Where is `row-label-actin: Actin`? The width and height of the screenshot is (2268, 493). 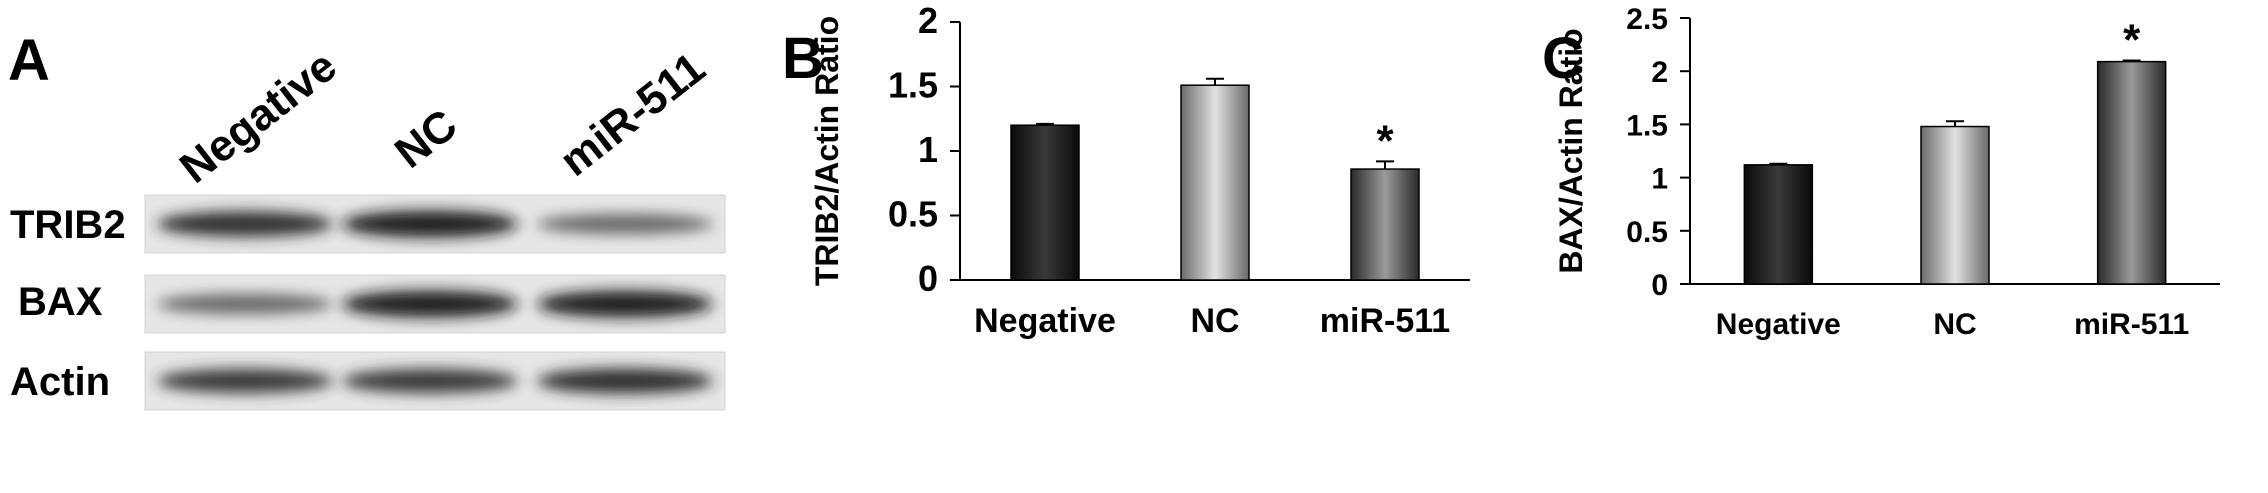
row-label-actin: Actin is located at coordinates (60, 382).